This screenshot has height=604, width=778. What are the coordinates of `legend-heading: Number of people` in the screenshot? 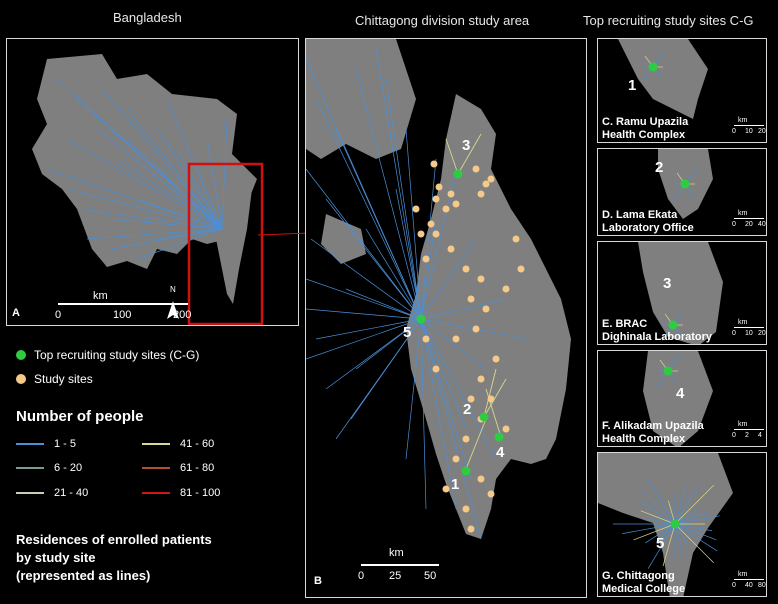 It's located at (80, 416).